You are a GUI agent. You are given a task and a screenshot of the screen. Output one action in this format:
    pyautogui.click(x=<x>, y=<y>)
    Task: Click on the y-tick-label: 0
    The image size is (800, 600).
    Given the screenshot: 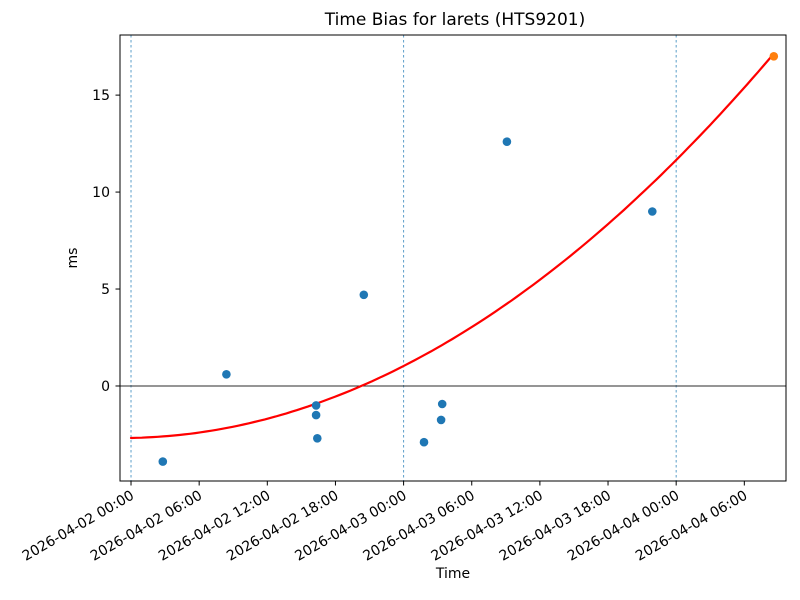 What is the action you would take?
    pyautogui.click(x=105, y=387)
    